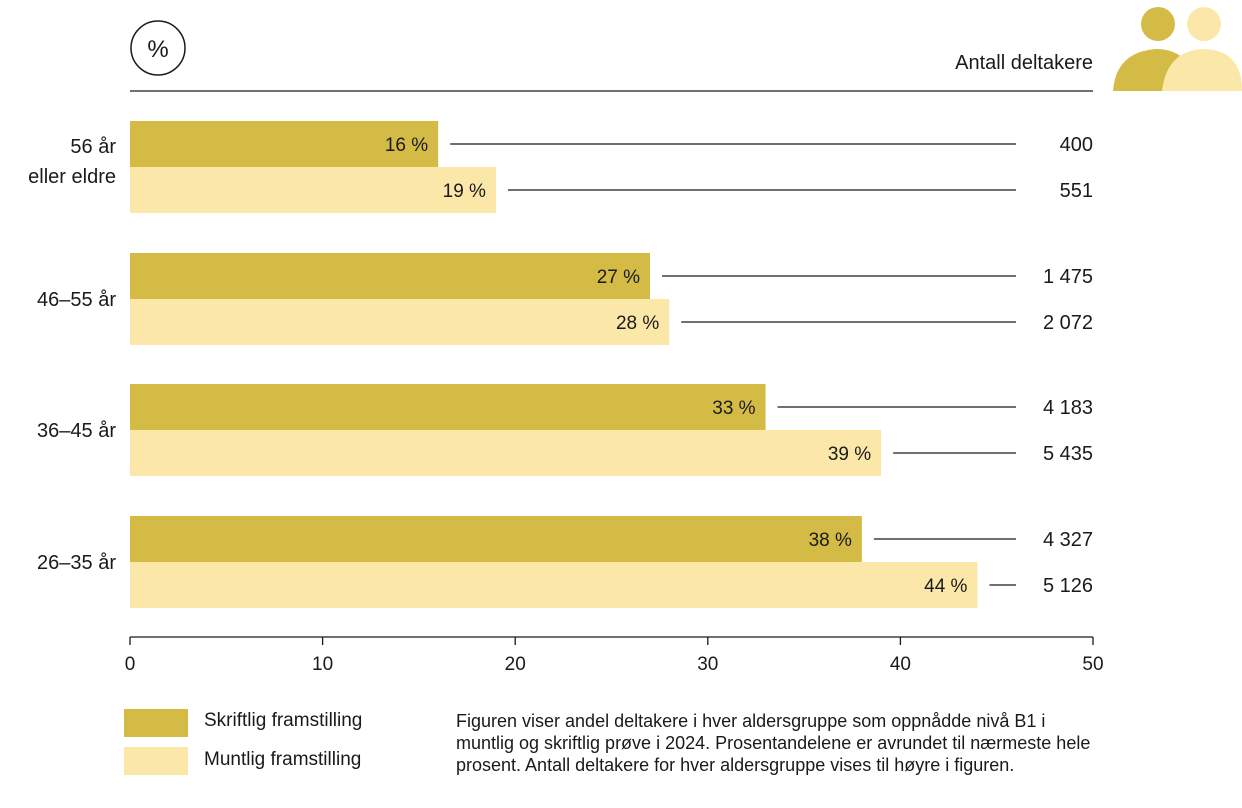 The height and width of the screenshot is (808, 1242). What do you see at coordinates (945, 586) in the screenshot?
I see `bar-value-label: 44 %` at bounding box center [945, 586].